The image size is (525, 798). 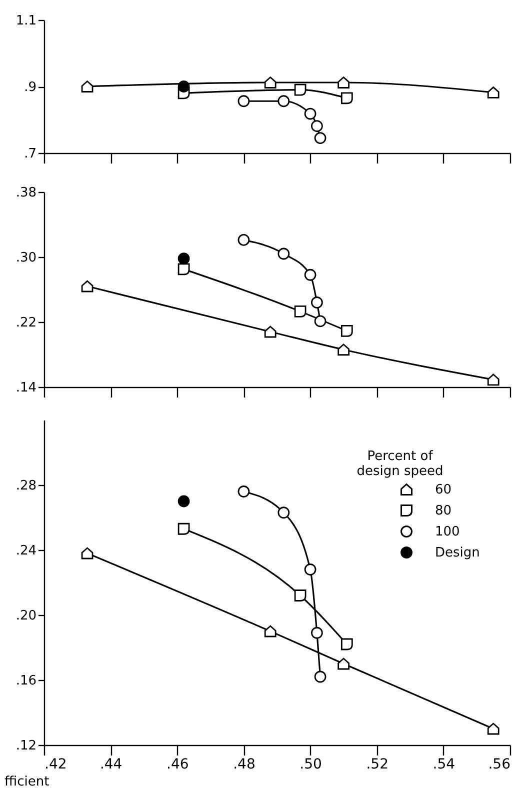 What do you see at coordinates (26, 21) in the screenshot?
I see `y-tick-label: 1.1` at bounding box center [26, 21].